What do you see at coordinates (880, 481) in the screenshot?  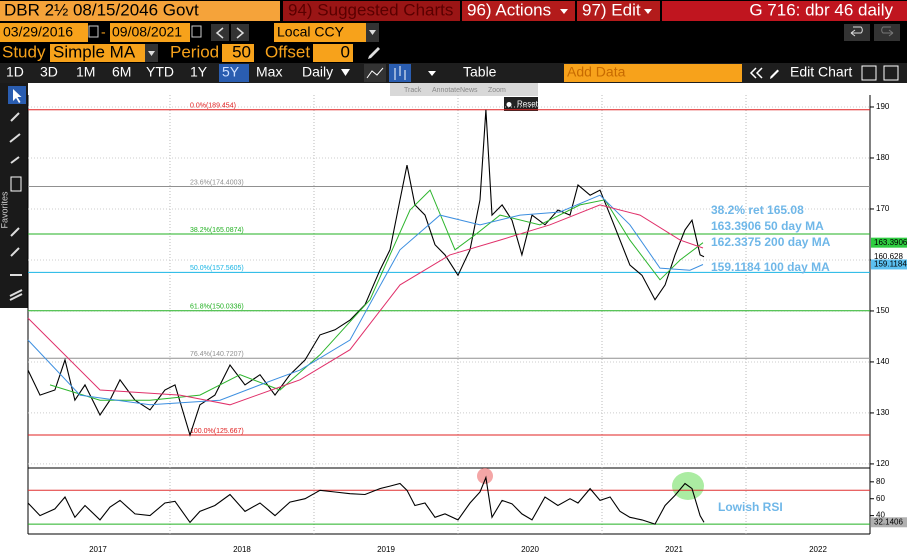 I see `y-tick-label: 80` at bounding box center [880, 481].